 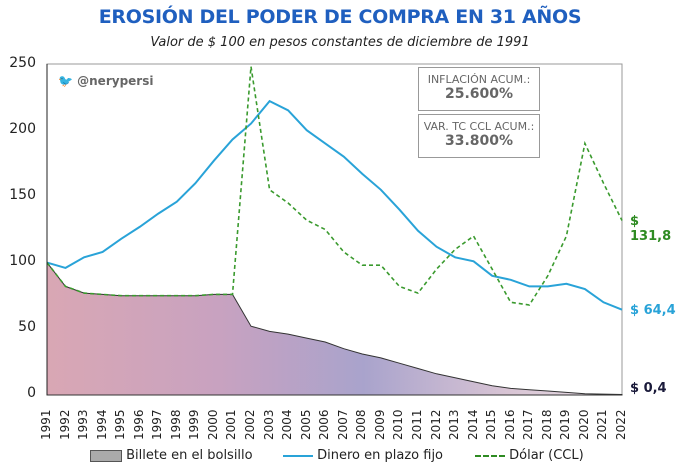 I want to click on x-tick: 2020, so click(x=583, y=424).